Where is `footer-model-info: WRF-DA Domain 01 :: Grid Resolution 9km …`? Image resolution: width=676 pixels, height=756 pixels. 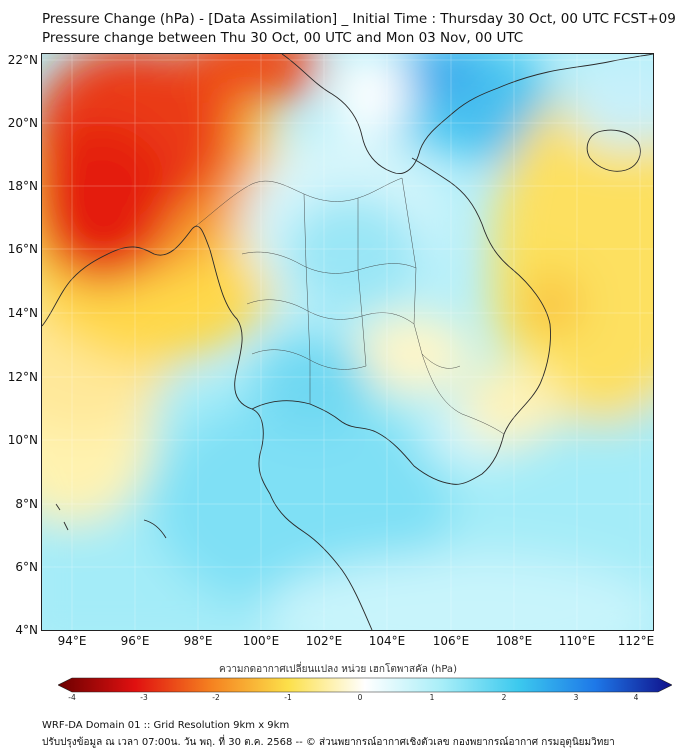 footer-model-info: WRF-DA Domain 01 :: Grid Resolution 9km … is located at coordinates (166, 725).